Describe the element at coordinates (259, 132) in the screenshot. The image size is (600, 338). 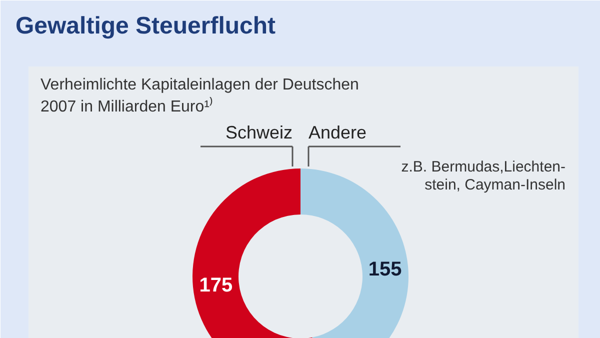
I see `slice-label: Schweiz` at that location.